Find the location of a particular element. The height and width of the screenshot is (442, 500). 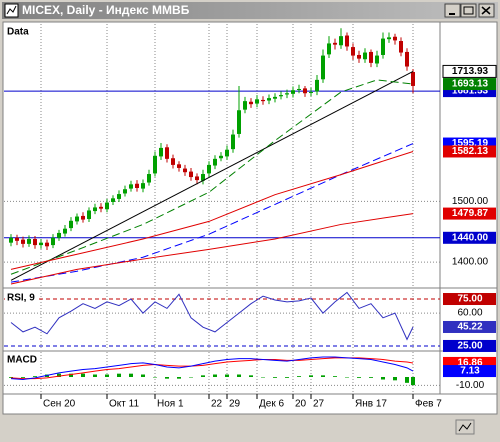

panel-label-bg is located at coordinates (18, 32).